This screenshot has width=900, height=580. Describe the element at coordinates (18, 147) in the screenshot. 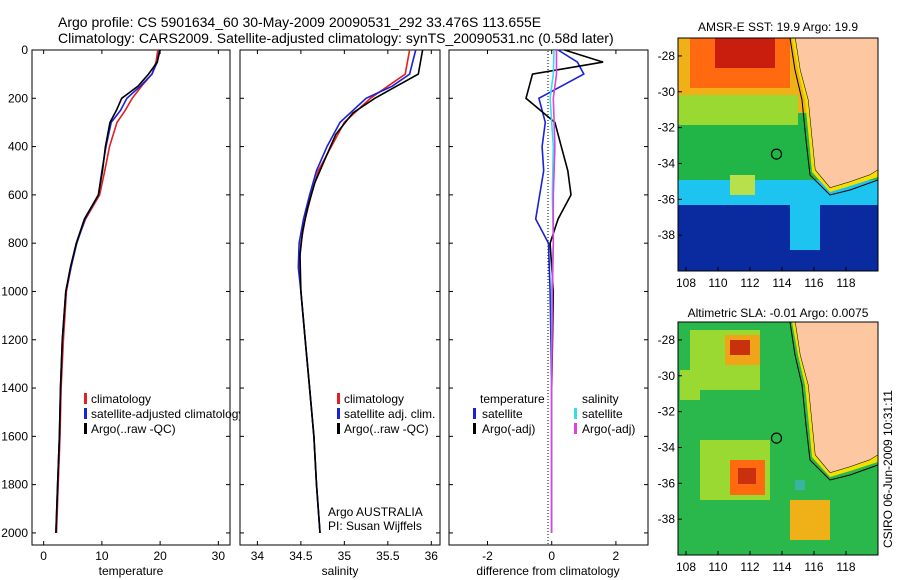

I see `depth-tick-label: 400` at that location.